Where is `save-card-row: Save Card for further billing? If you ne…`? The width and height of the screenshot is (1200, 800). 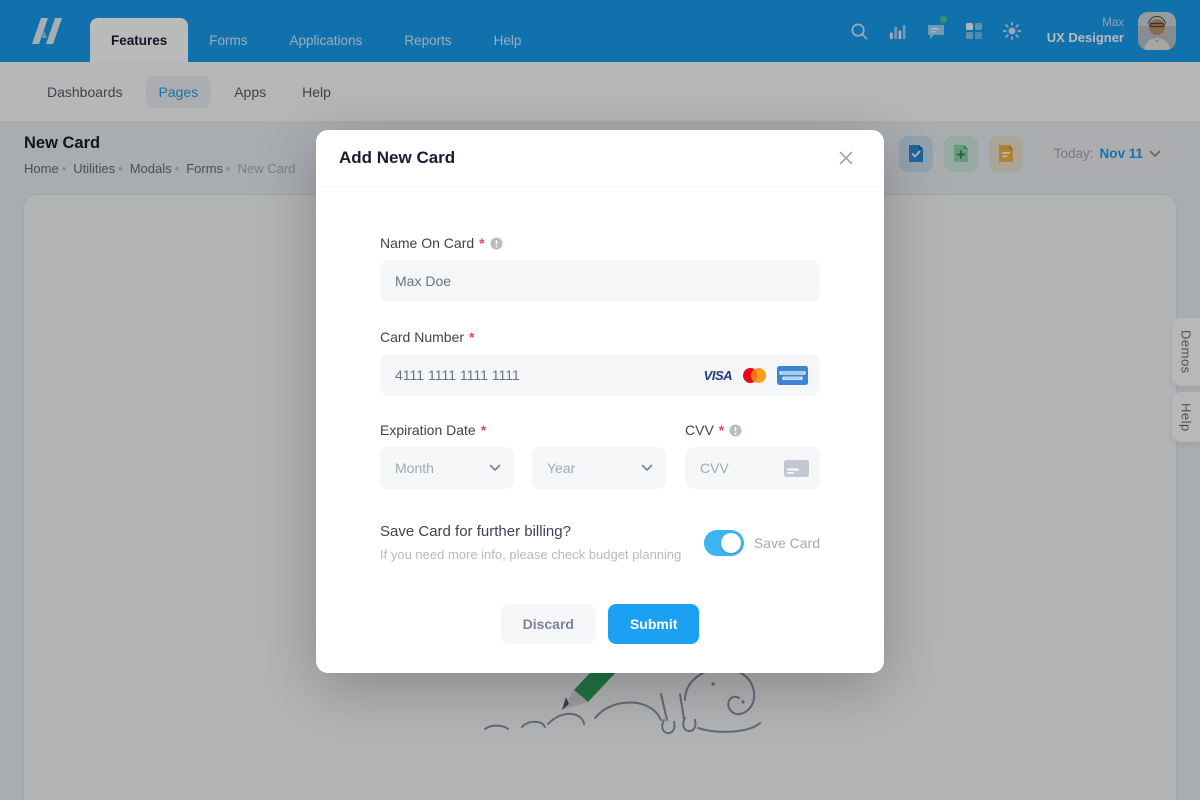 save-card-row: Save Card for further billing? If you ne… is located at coordinates (600, 542).